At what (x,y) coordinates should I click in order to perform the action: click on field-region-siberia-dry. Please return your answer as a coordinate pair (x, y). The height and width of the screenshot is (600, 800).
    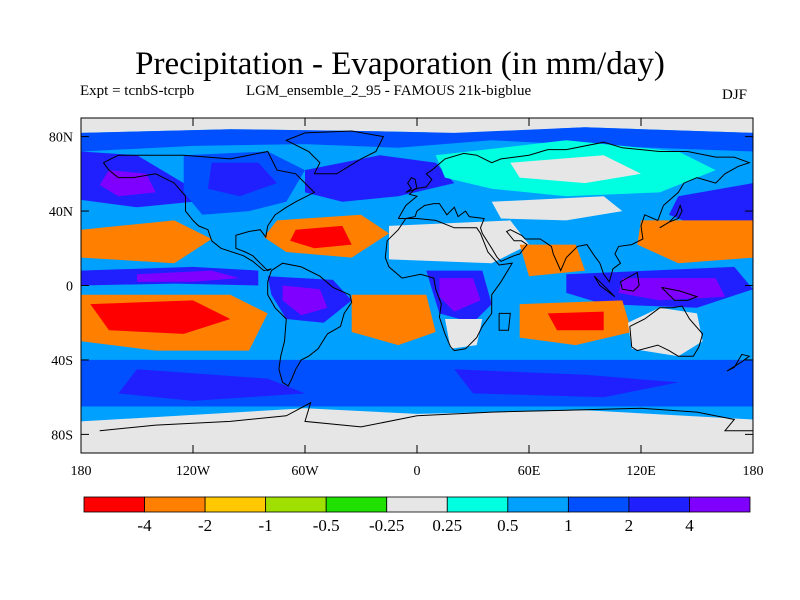
    Looking at the image, I should click on (575, 169).